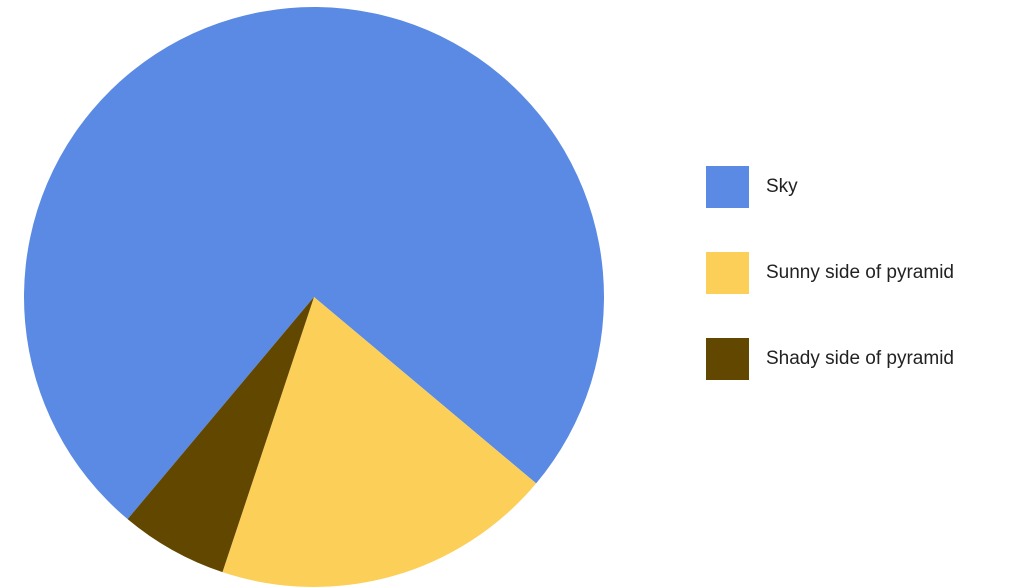 This screenshot has height=587, width=1031. Describe the element at coordinates (220, 435) in the screenshot. I see `pie-slice-shady-side` at that location.